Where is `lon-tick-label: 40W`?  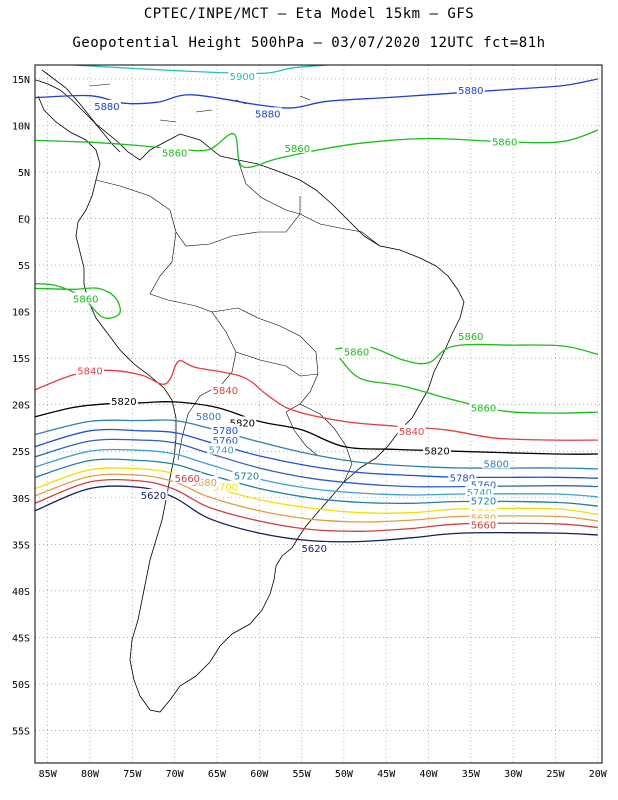 lon-tick-label: 40W is located at coordinates (428, 774).